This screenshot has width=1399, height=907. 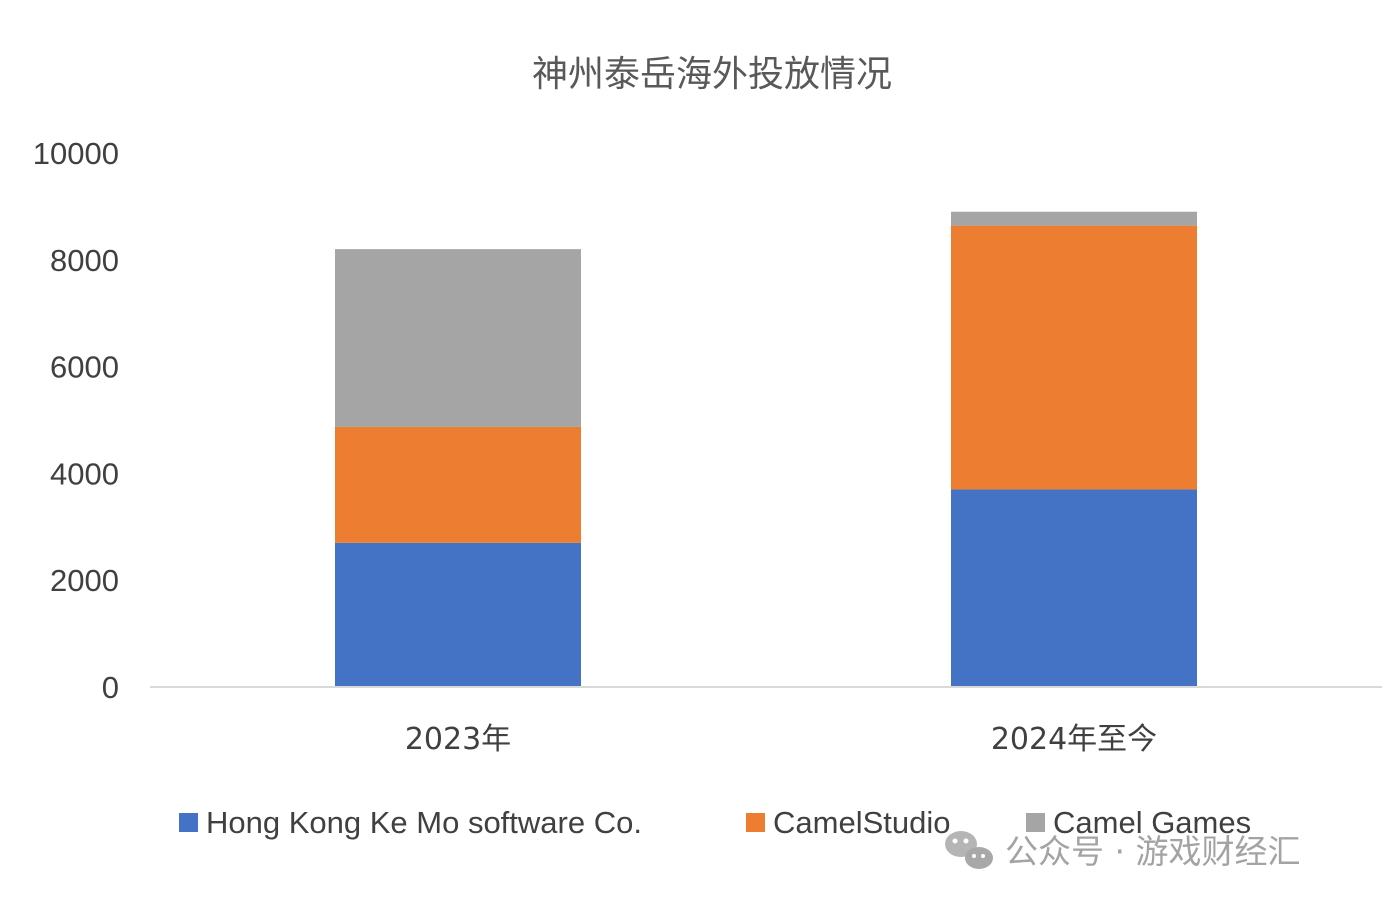 I want to click on watermark: 公众号 · 游戏财经汇, so click(x=1122, y=851).